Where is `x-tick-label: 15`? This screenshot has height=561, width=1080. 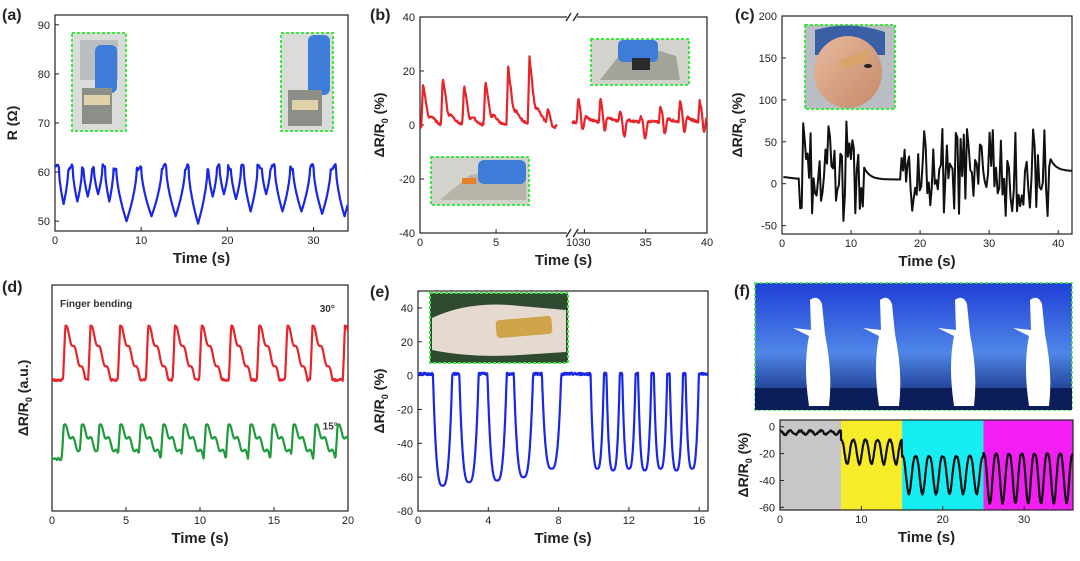
x-tick-label: 15 is located at coordinates (274, 521).